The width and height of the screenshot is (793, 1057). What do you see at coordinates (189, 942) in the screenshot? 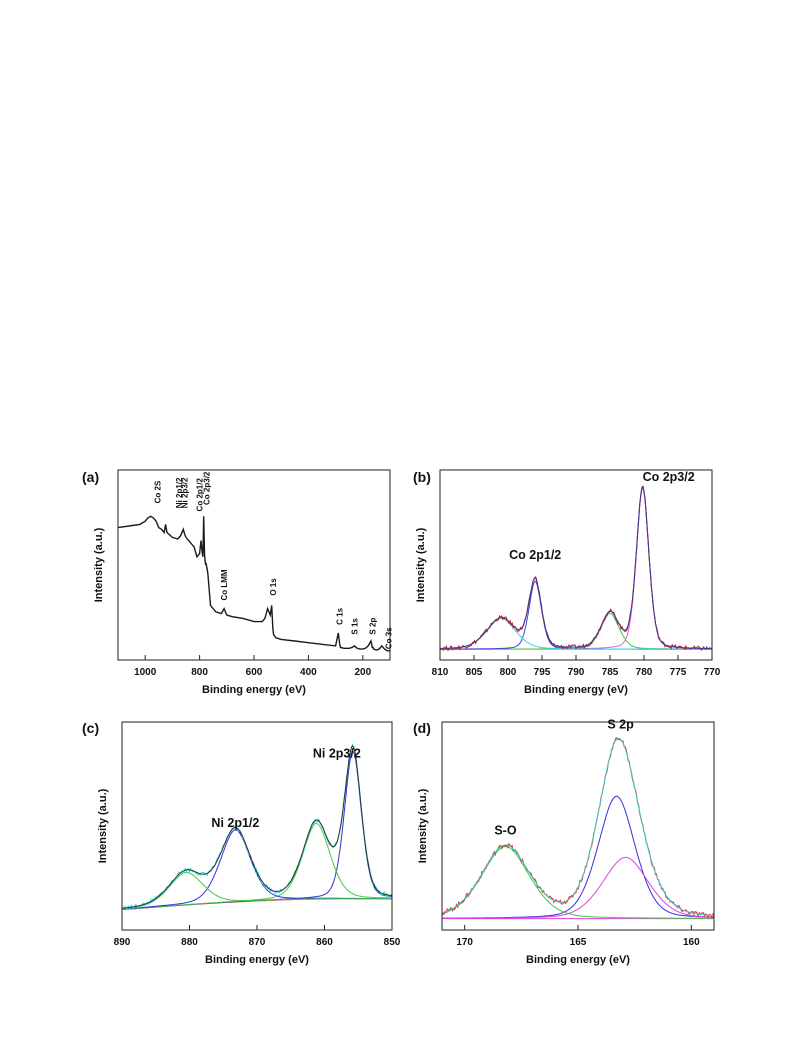
I see `x-tick-label: 880` at bounding box center [189, 942].